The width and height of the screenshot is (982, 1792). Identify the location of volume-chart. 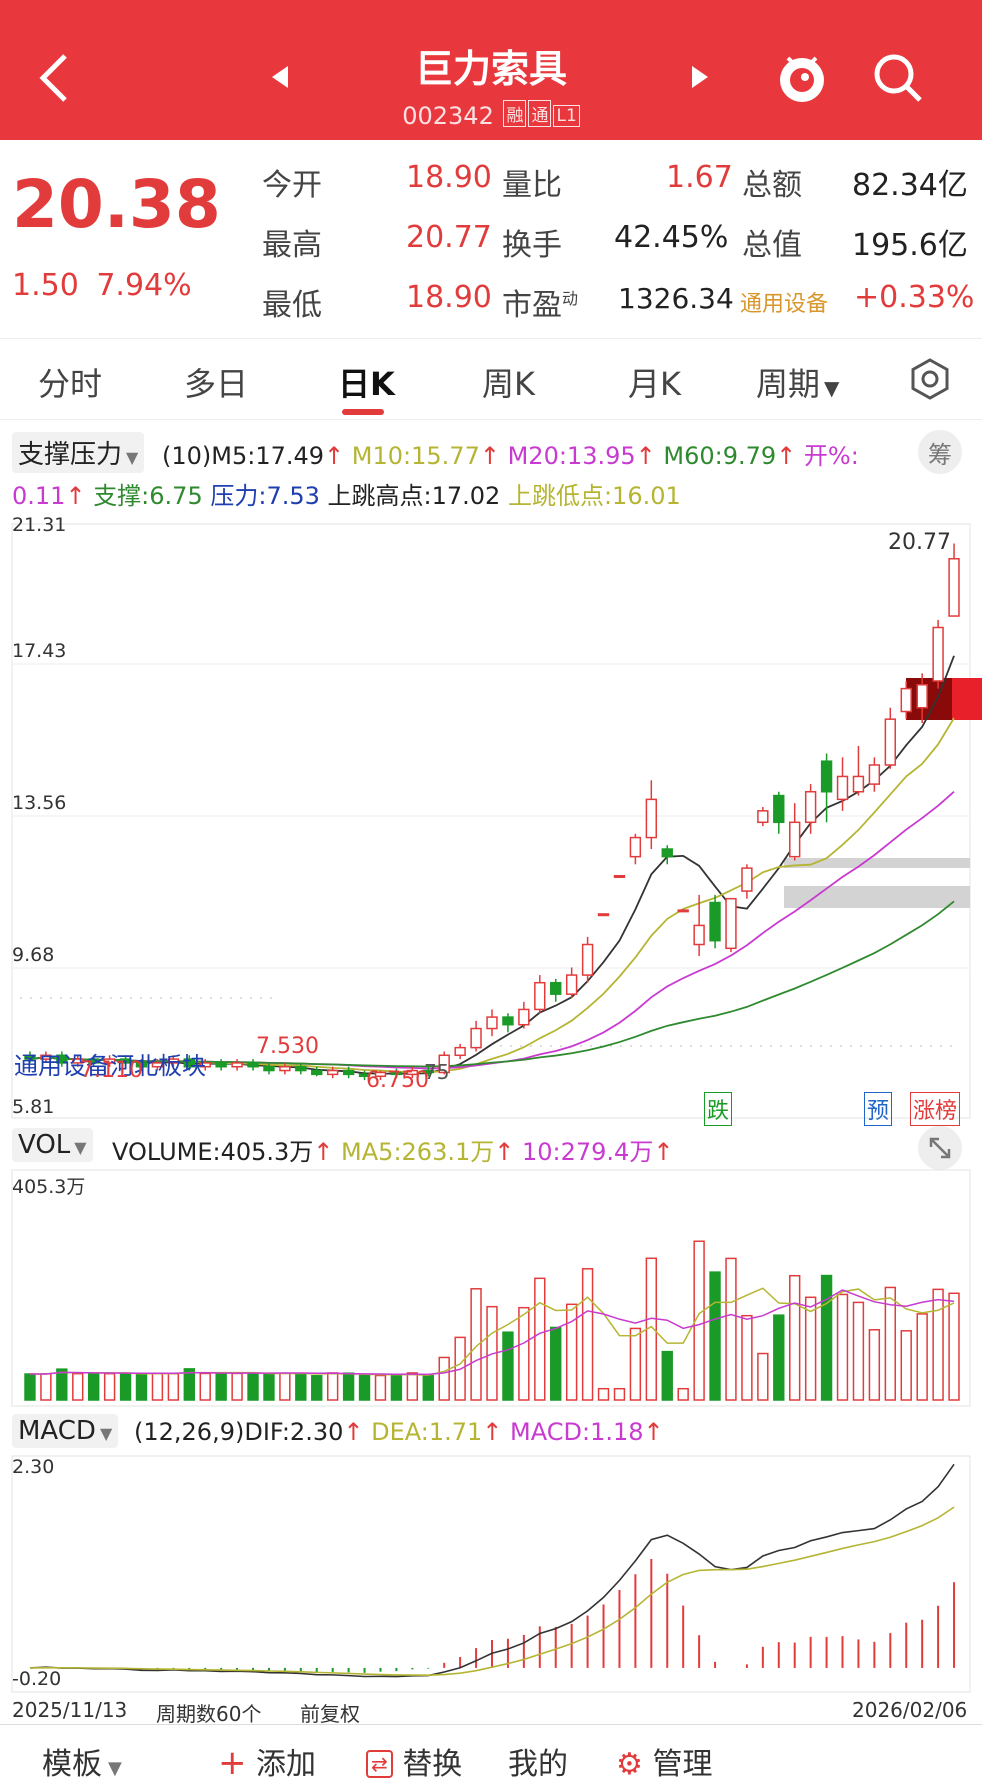
(491, 1288).